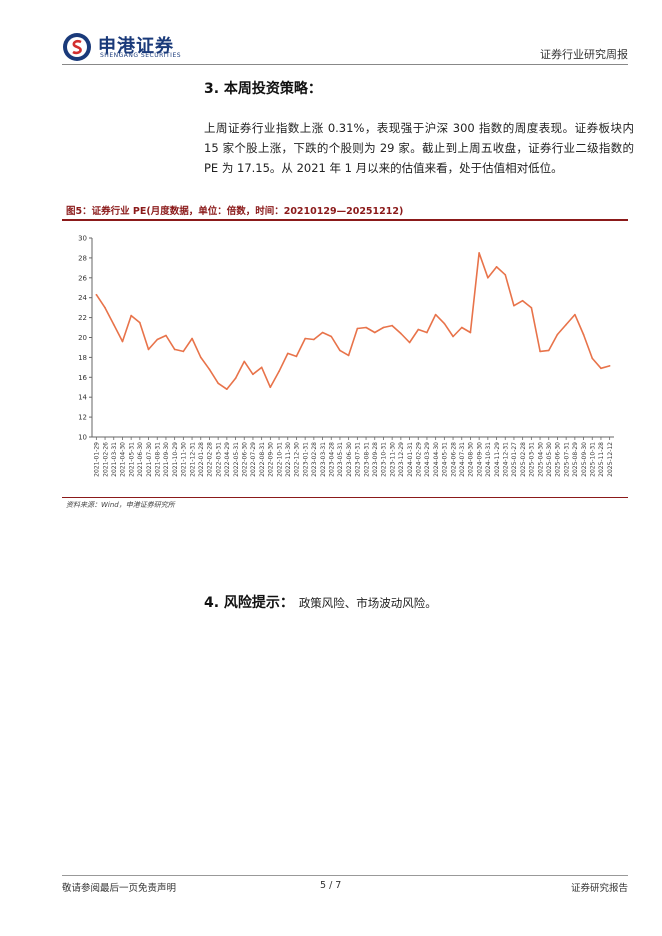 The image size is (662, 936). I want to click on x-tick-label: 2025-06-30, so click(558, 459).